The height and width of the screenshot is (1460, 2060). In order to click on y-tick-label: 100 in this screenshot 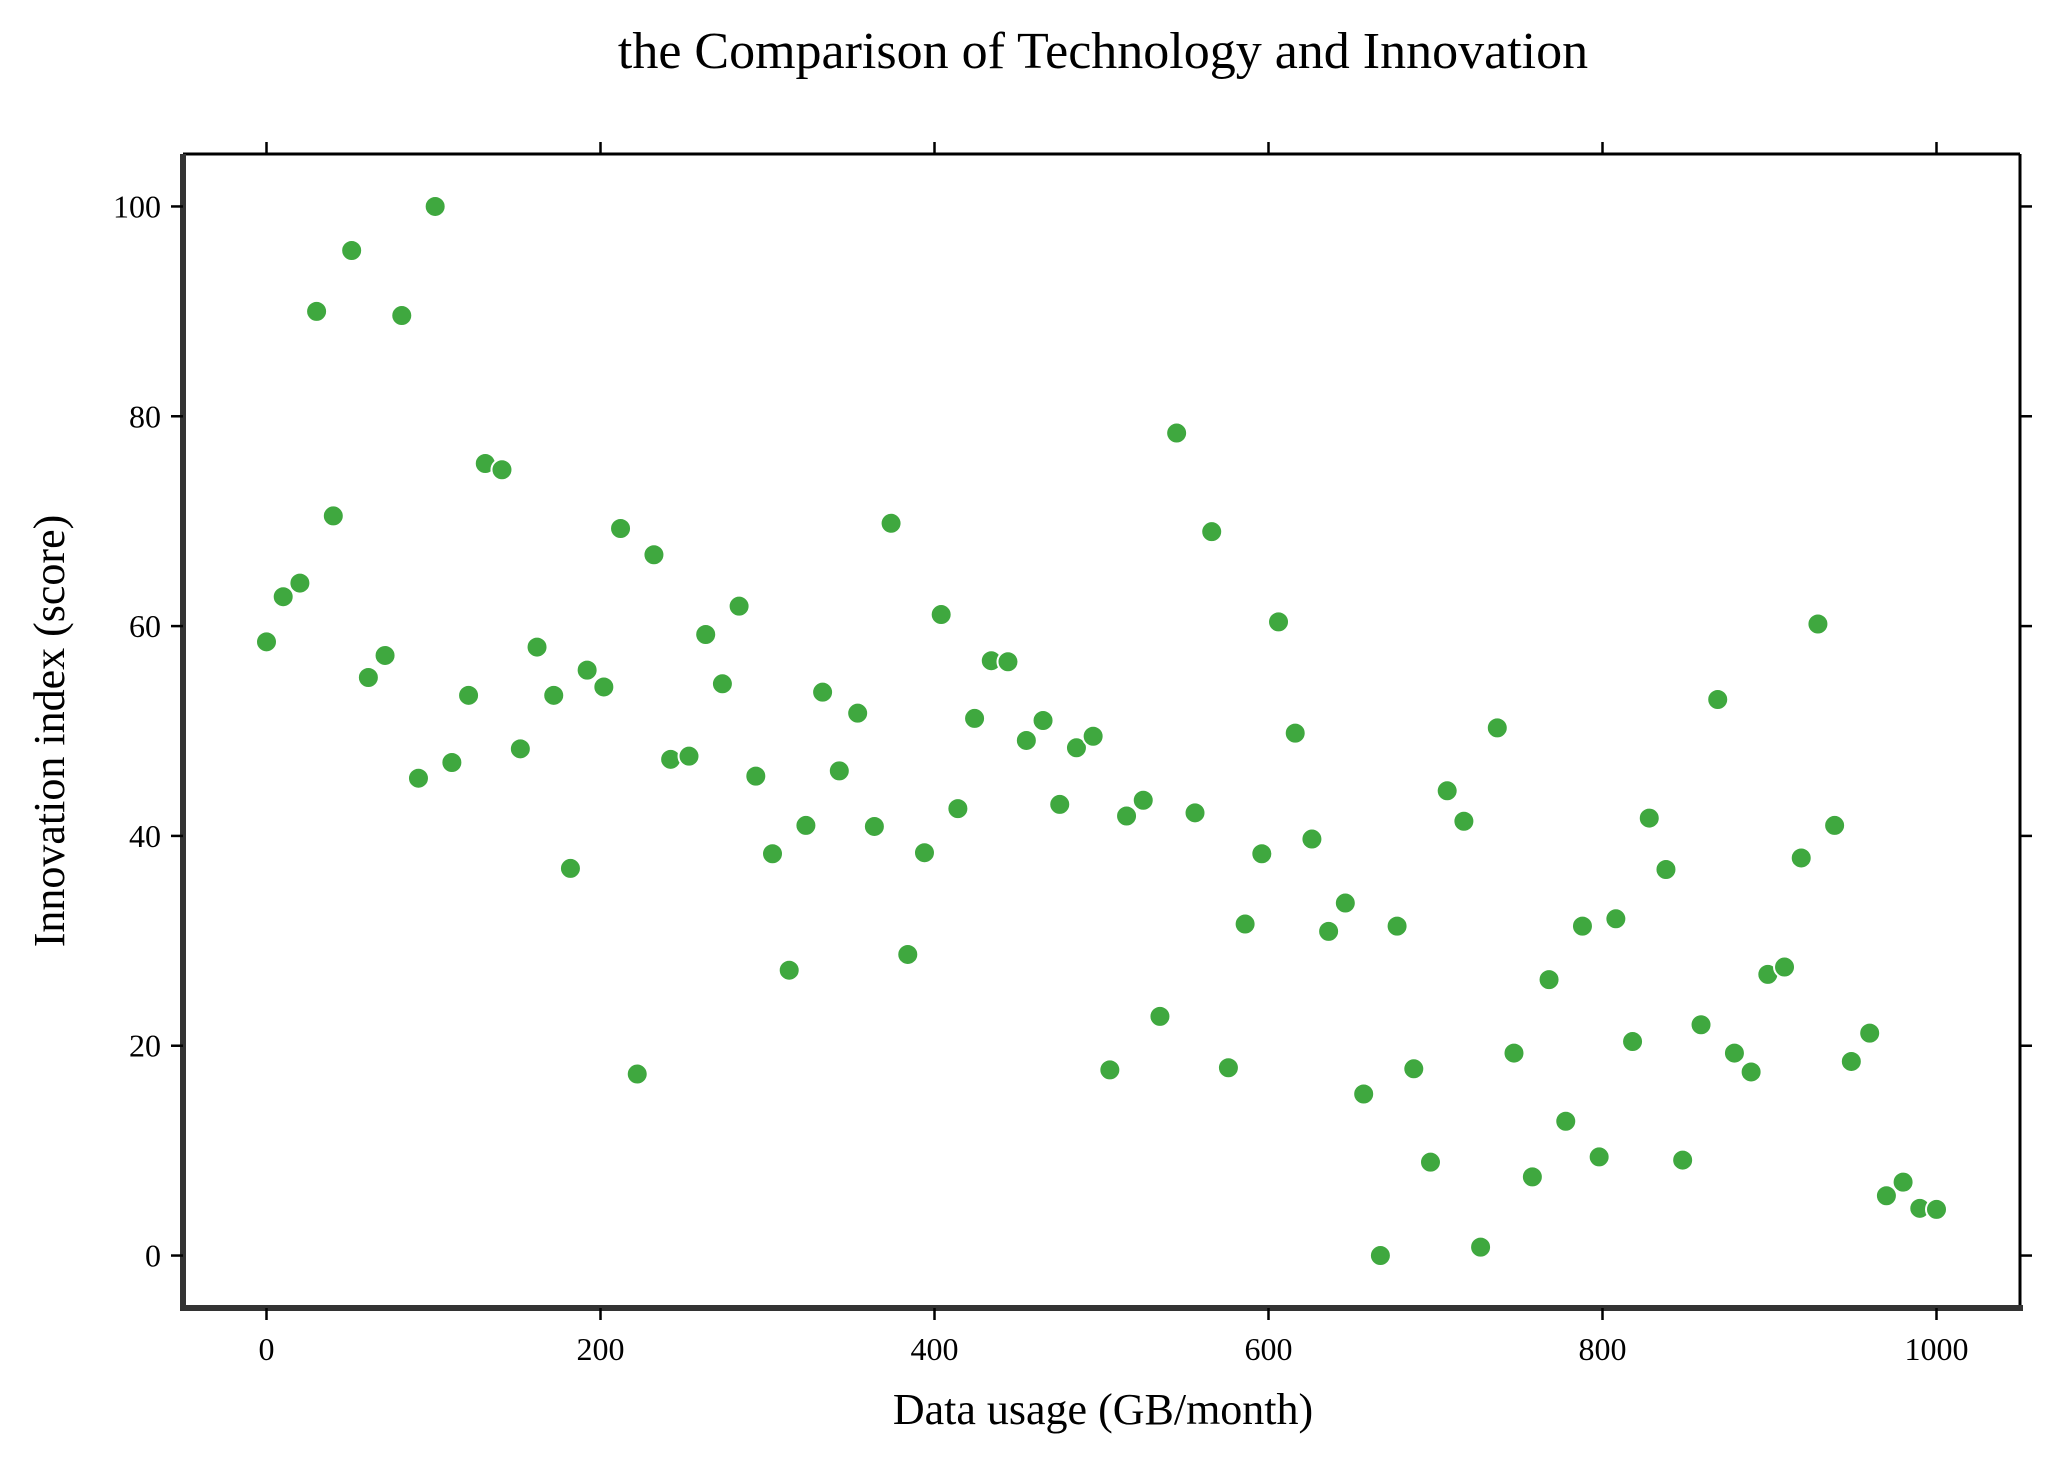, I will do `click(137, 206)`.